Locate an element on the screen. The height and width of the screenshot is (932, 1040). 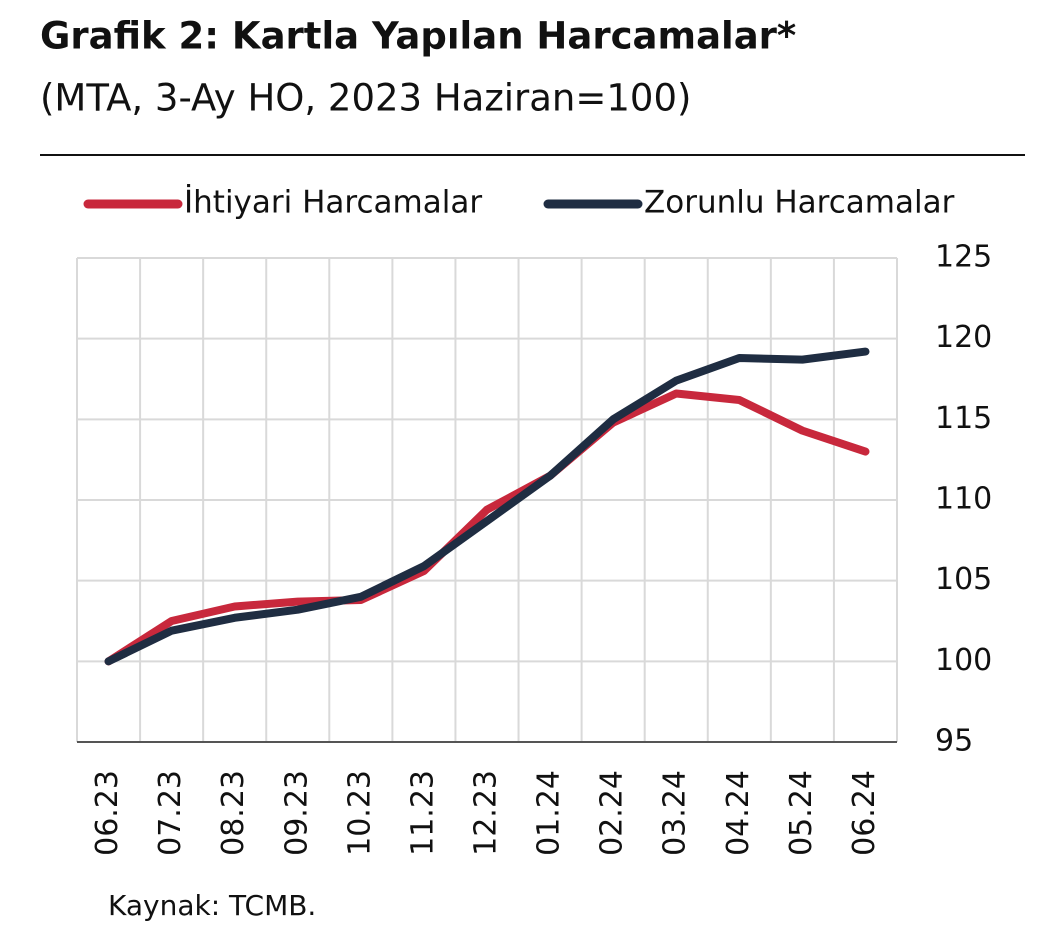
x-tick-label: 04.24 is located at coordinates (738, 813).